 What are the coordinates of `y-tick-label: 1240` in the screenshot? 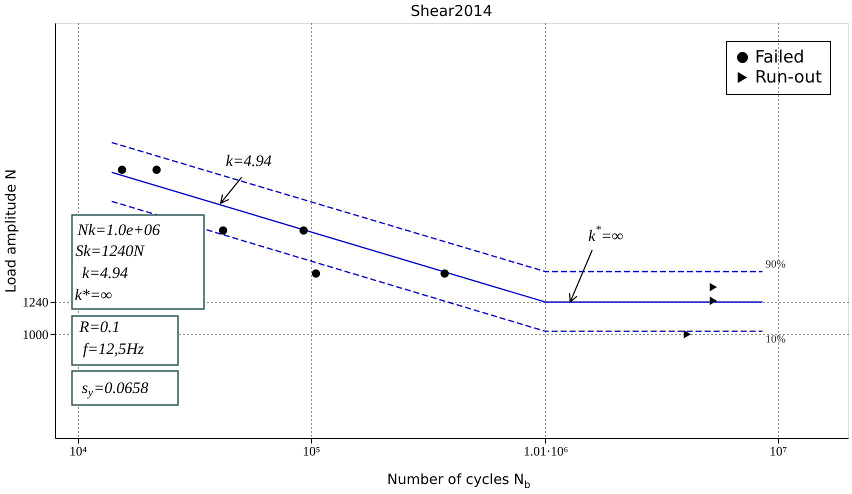 It's located at (35, 302).